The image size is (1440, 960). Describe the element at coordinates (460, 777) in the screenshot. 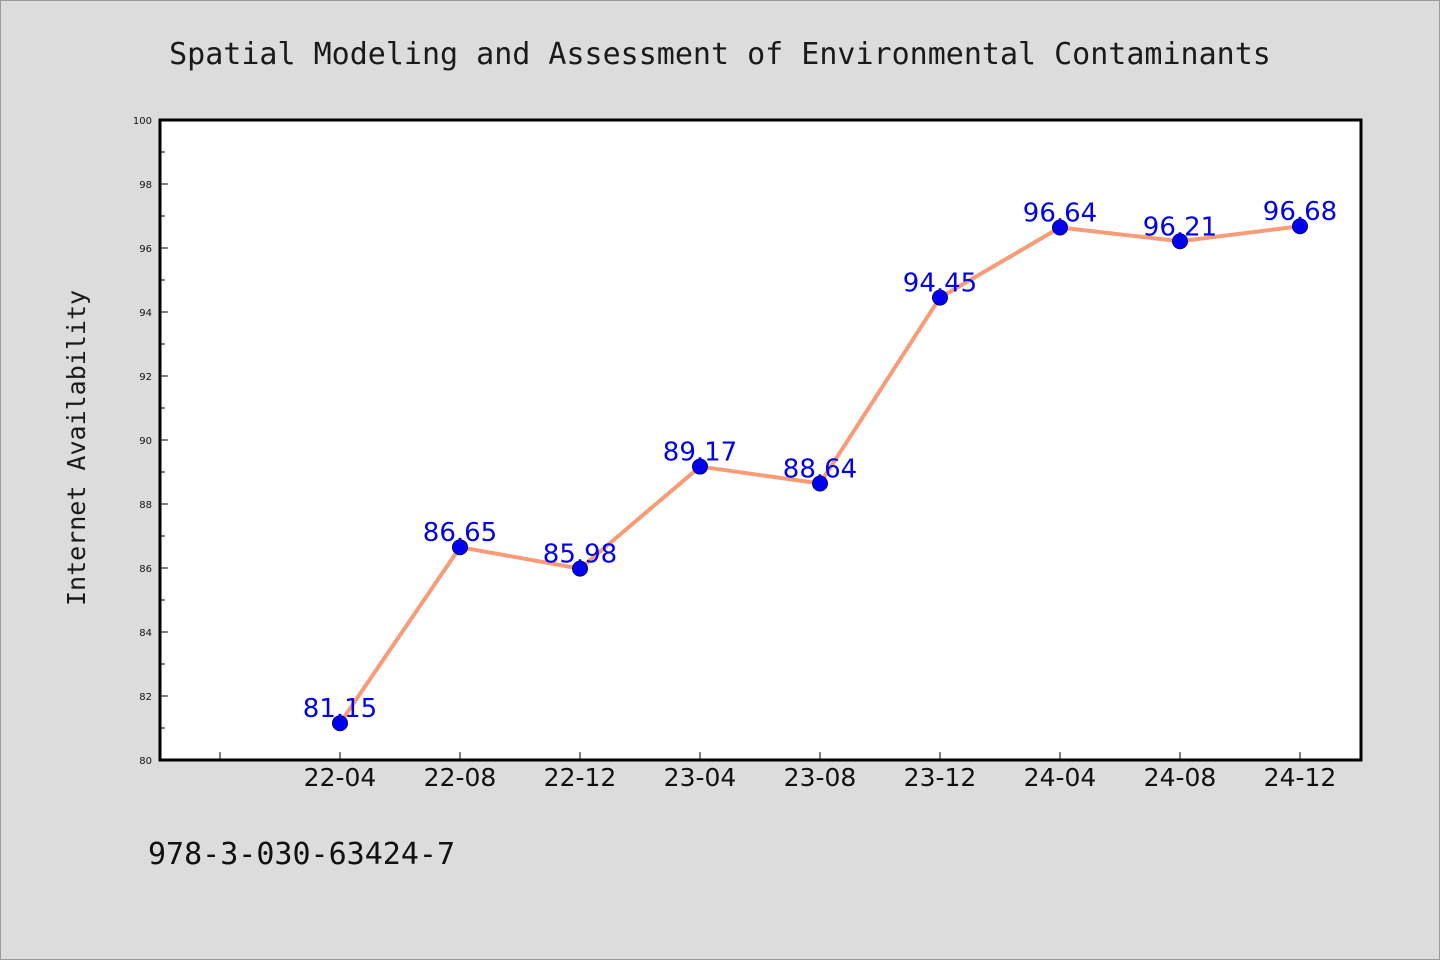

I see `x-tick-label: 22-08` at that location.